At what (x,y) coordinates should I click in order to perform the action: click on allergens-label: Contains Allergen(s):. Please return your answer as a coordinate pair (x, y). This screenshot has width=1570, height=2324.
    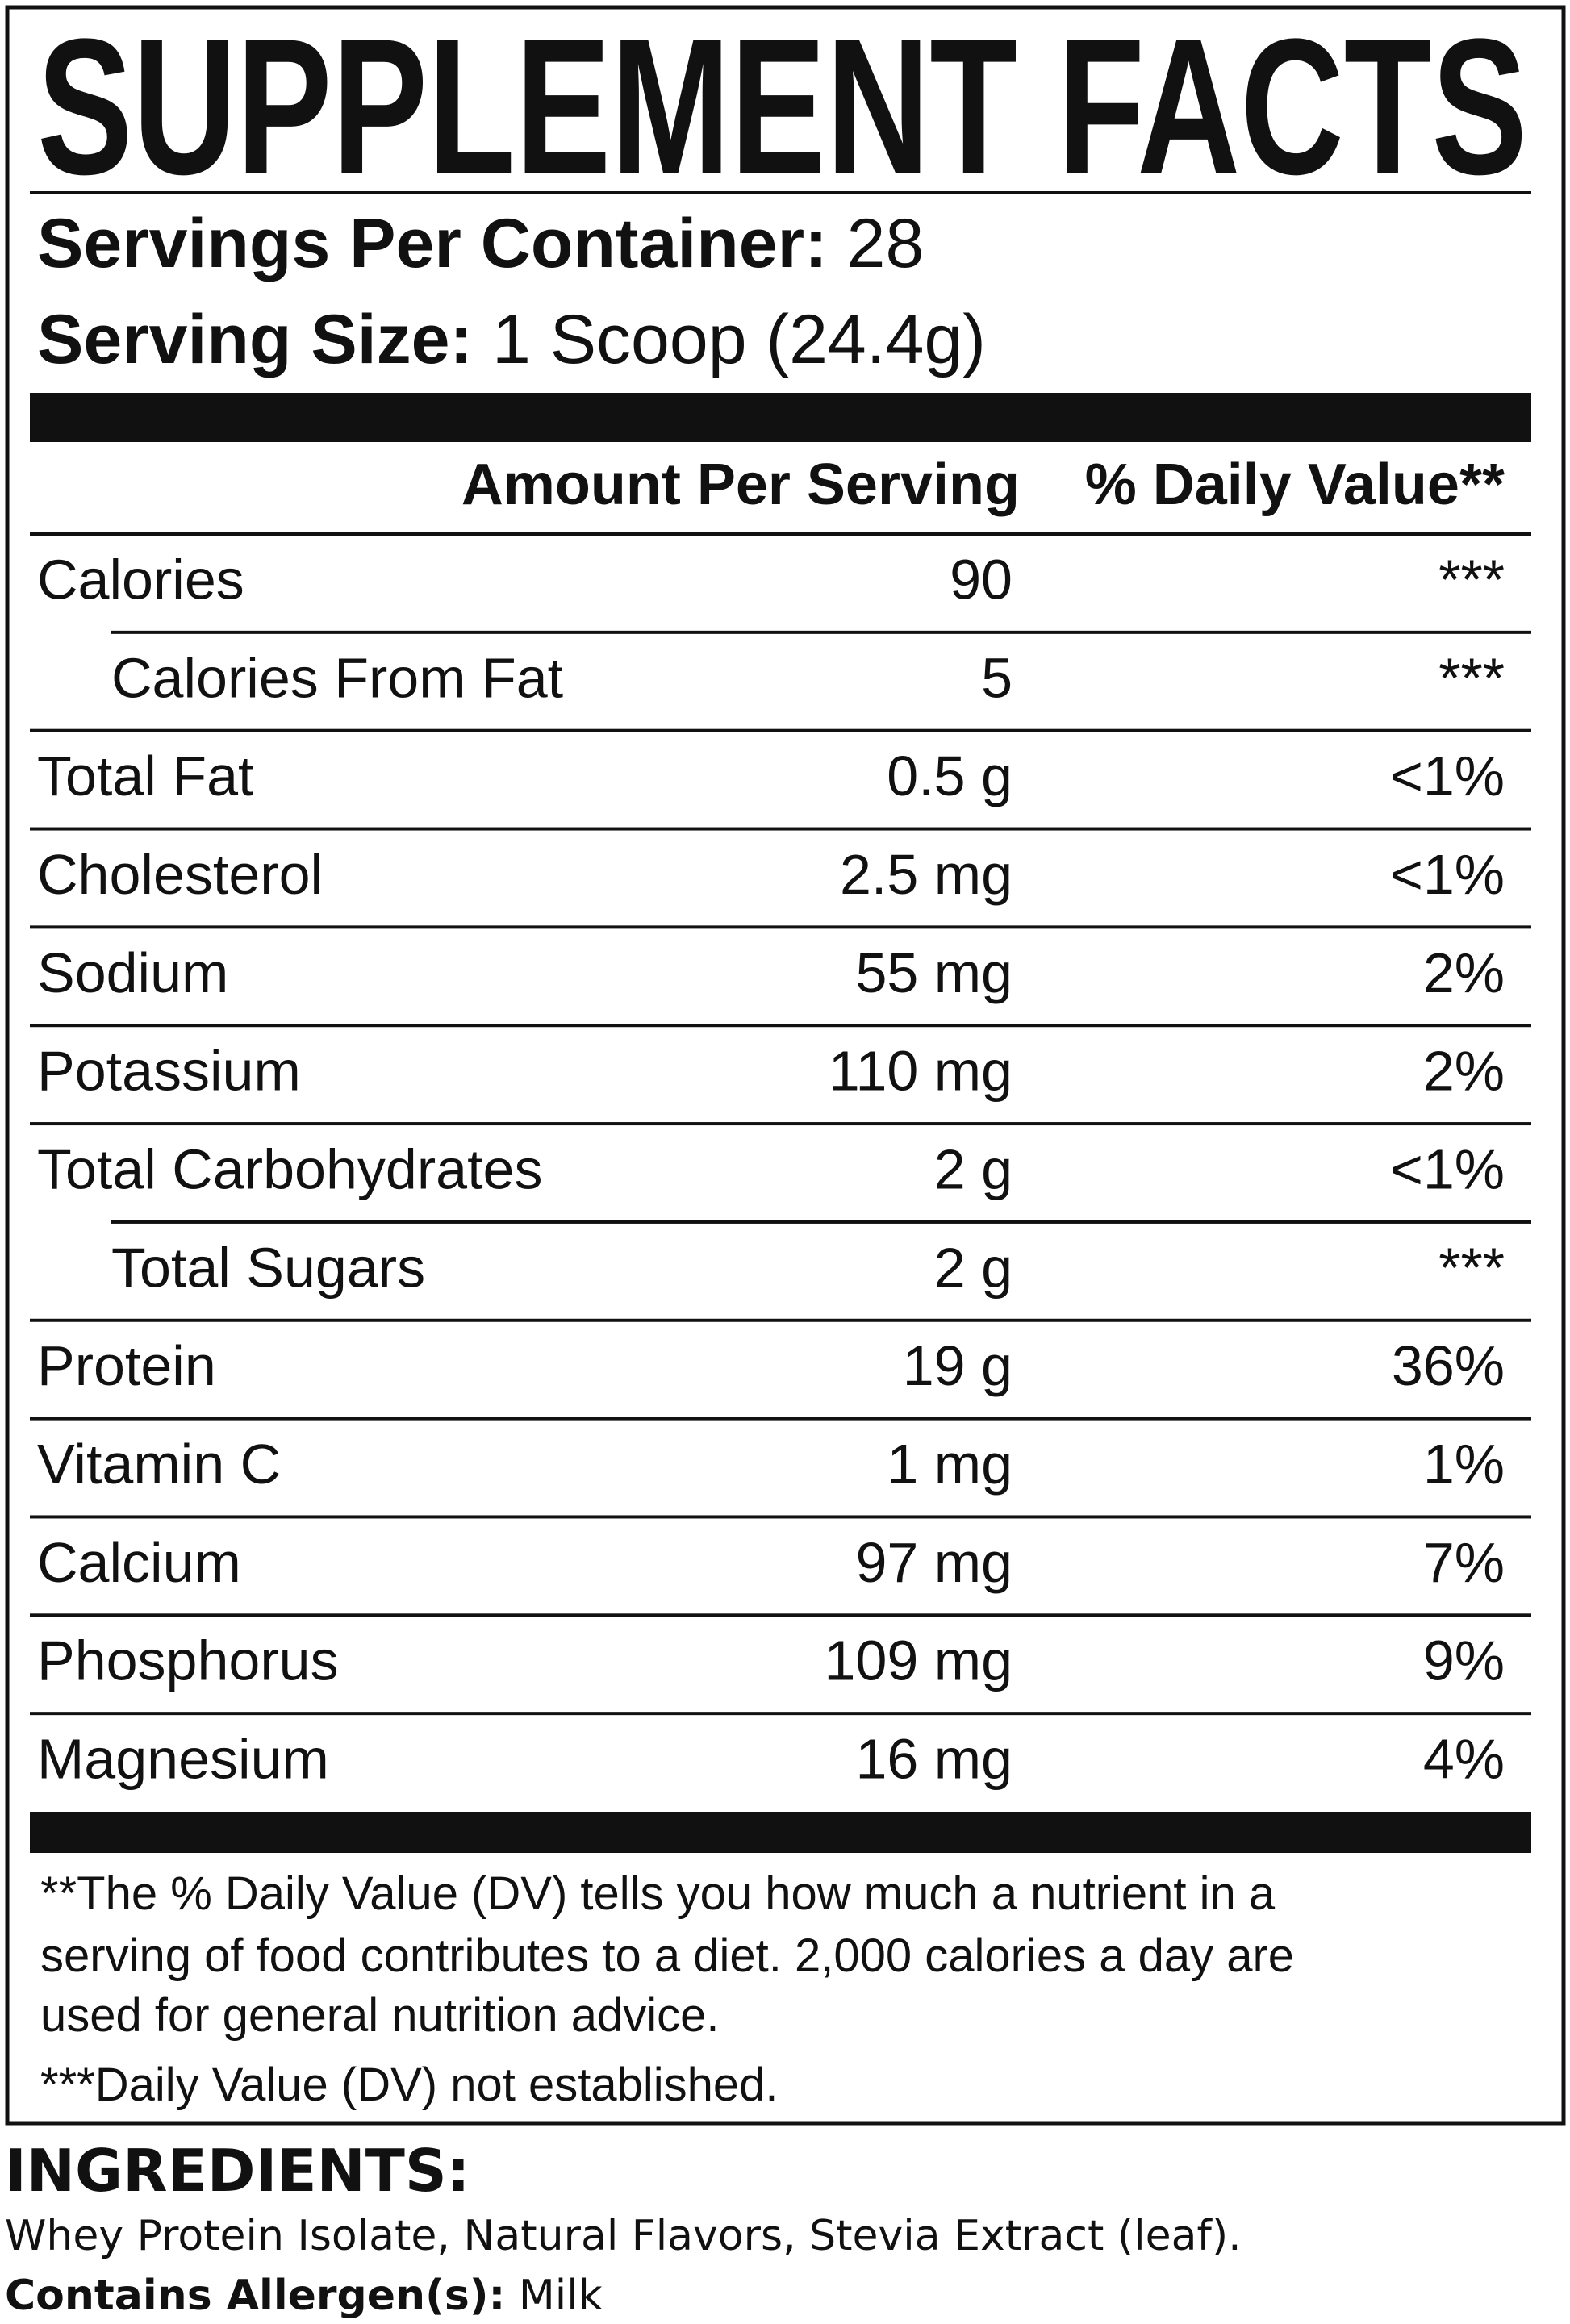
    Looking at the image, I should click on (255, 2296).